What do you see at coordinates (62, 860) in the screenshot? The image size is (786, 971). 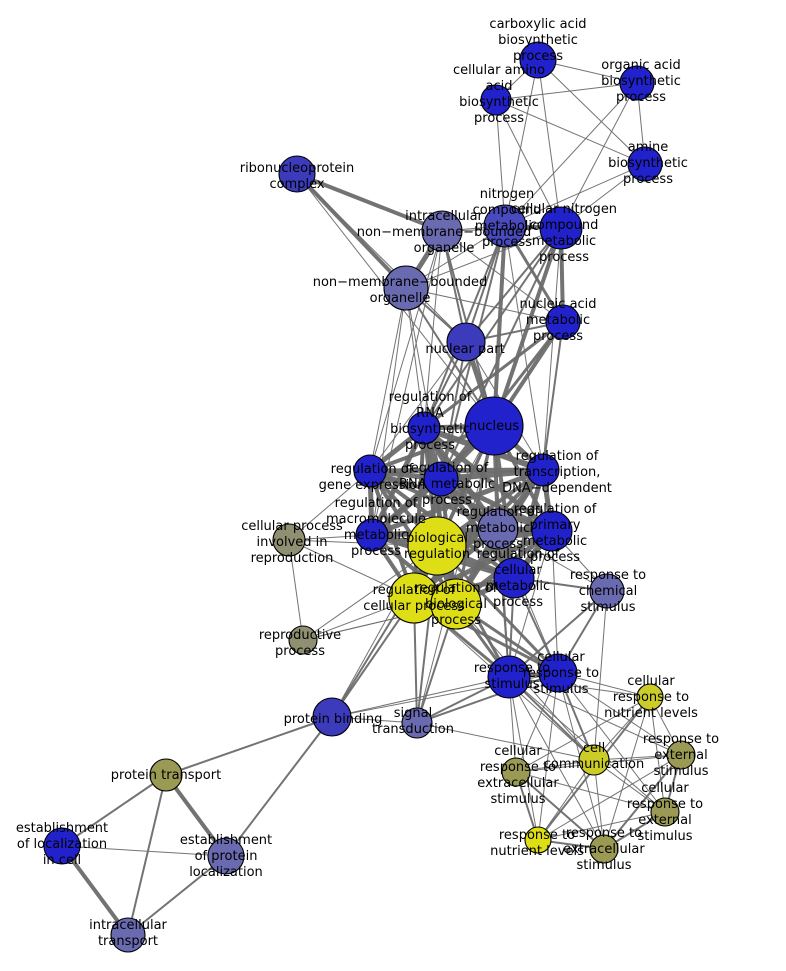 I see `node-label-line: in cell` at bounding box center [62, 860].